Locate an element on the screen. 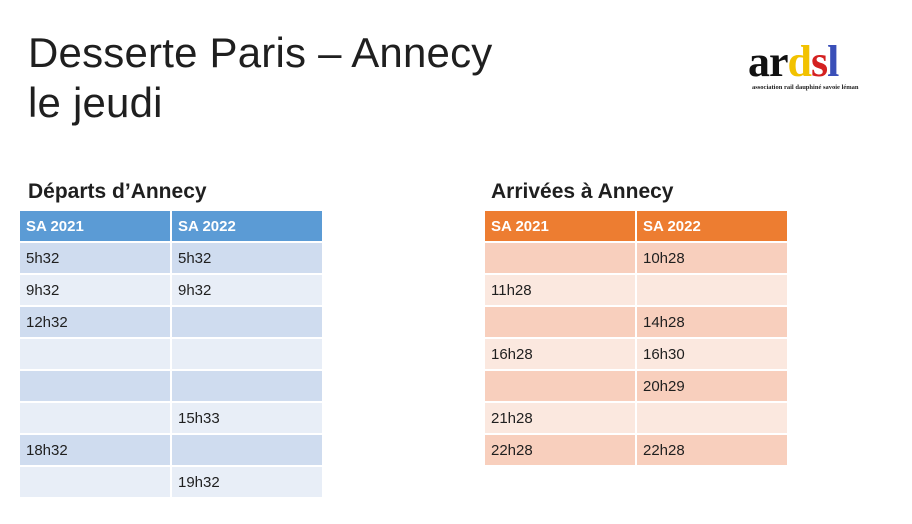 The width and height of the screenshot is (912, 524). logo-letter: d is located at coordinates (800, 61).